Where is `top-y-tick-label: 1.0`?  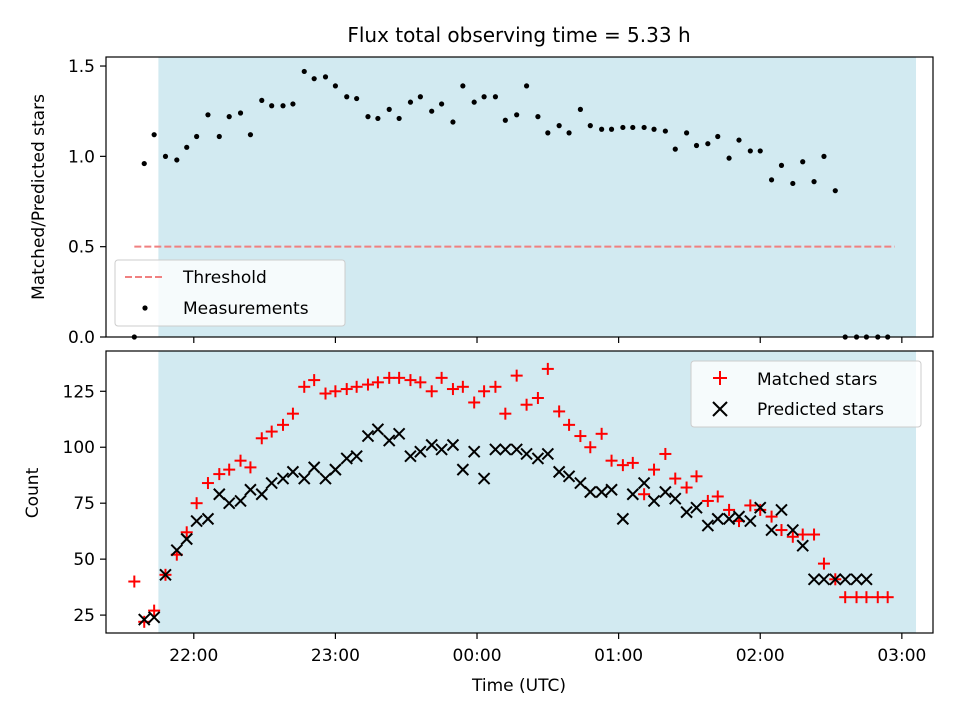
top-y-tick-label: 1.0 is located at coordinates (81, 157).